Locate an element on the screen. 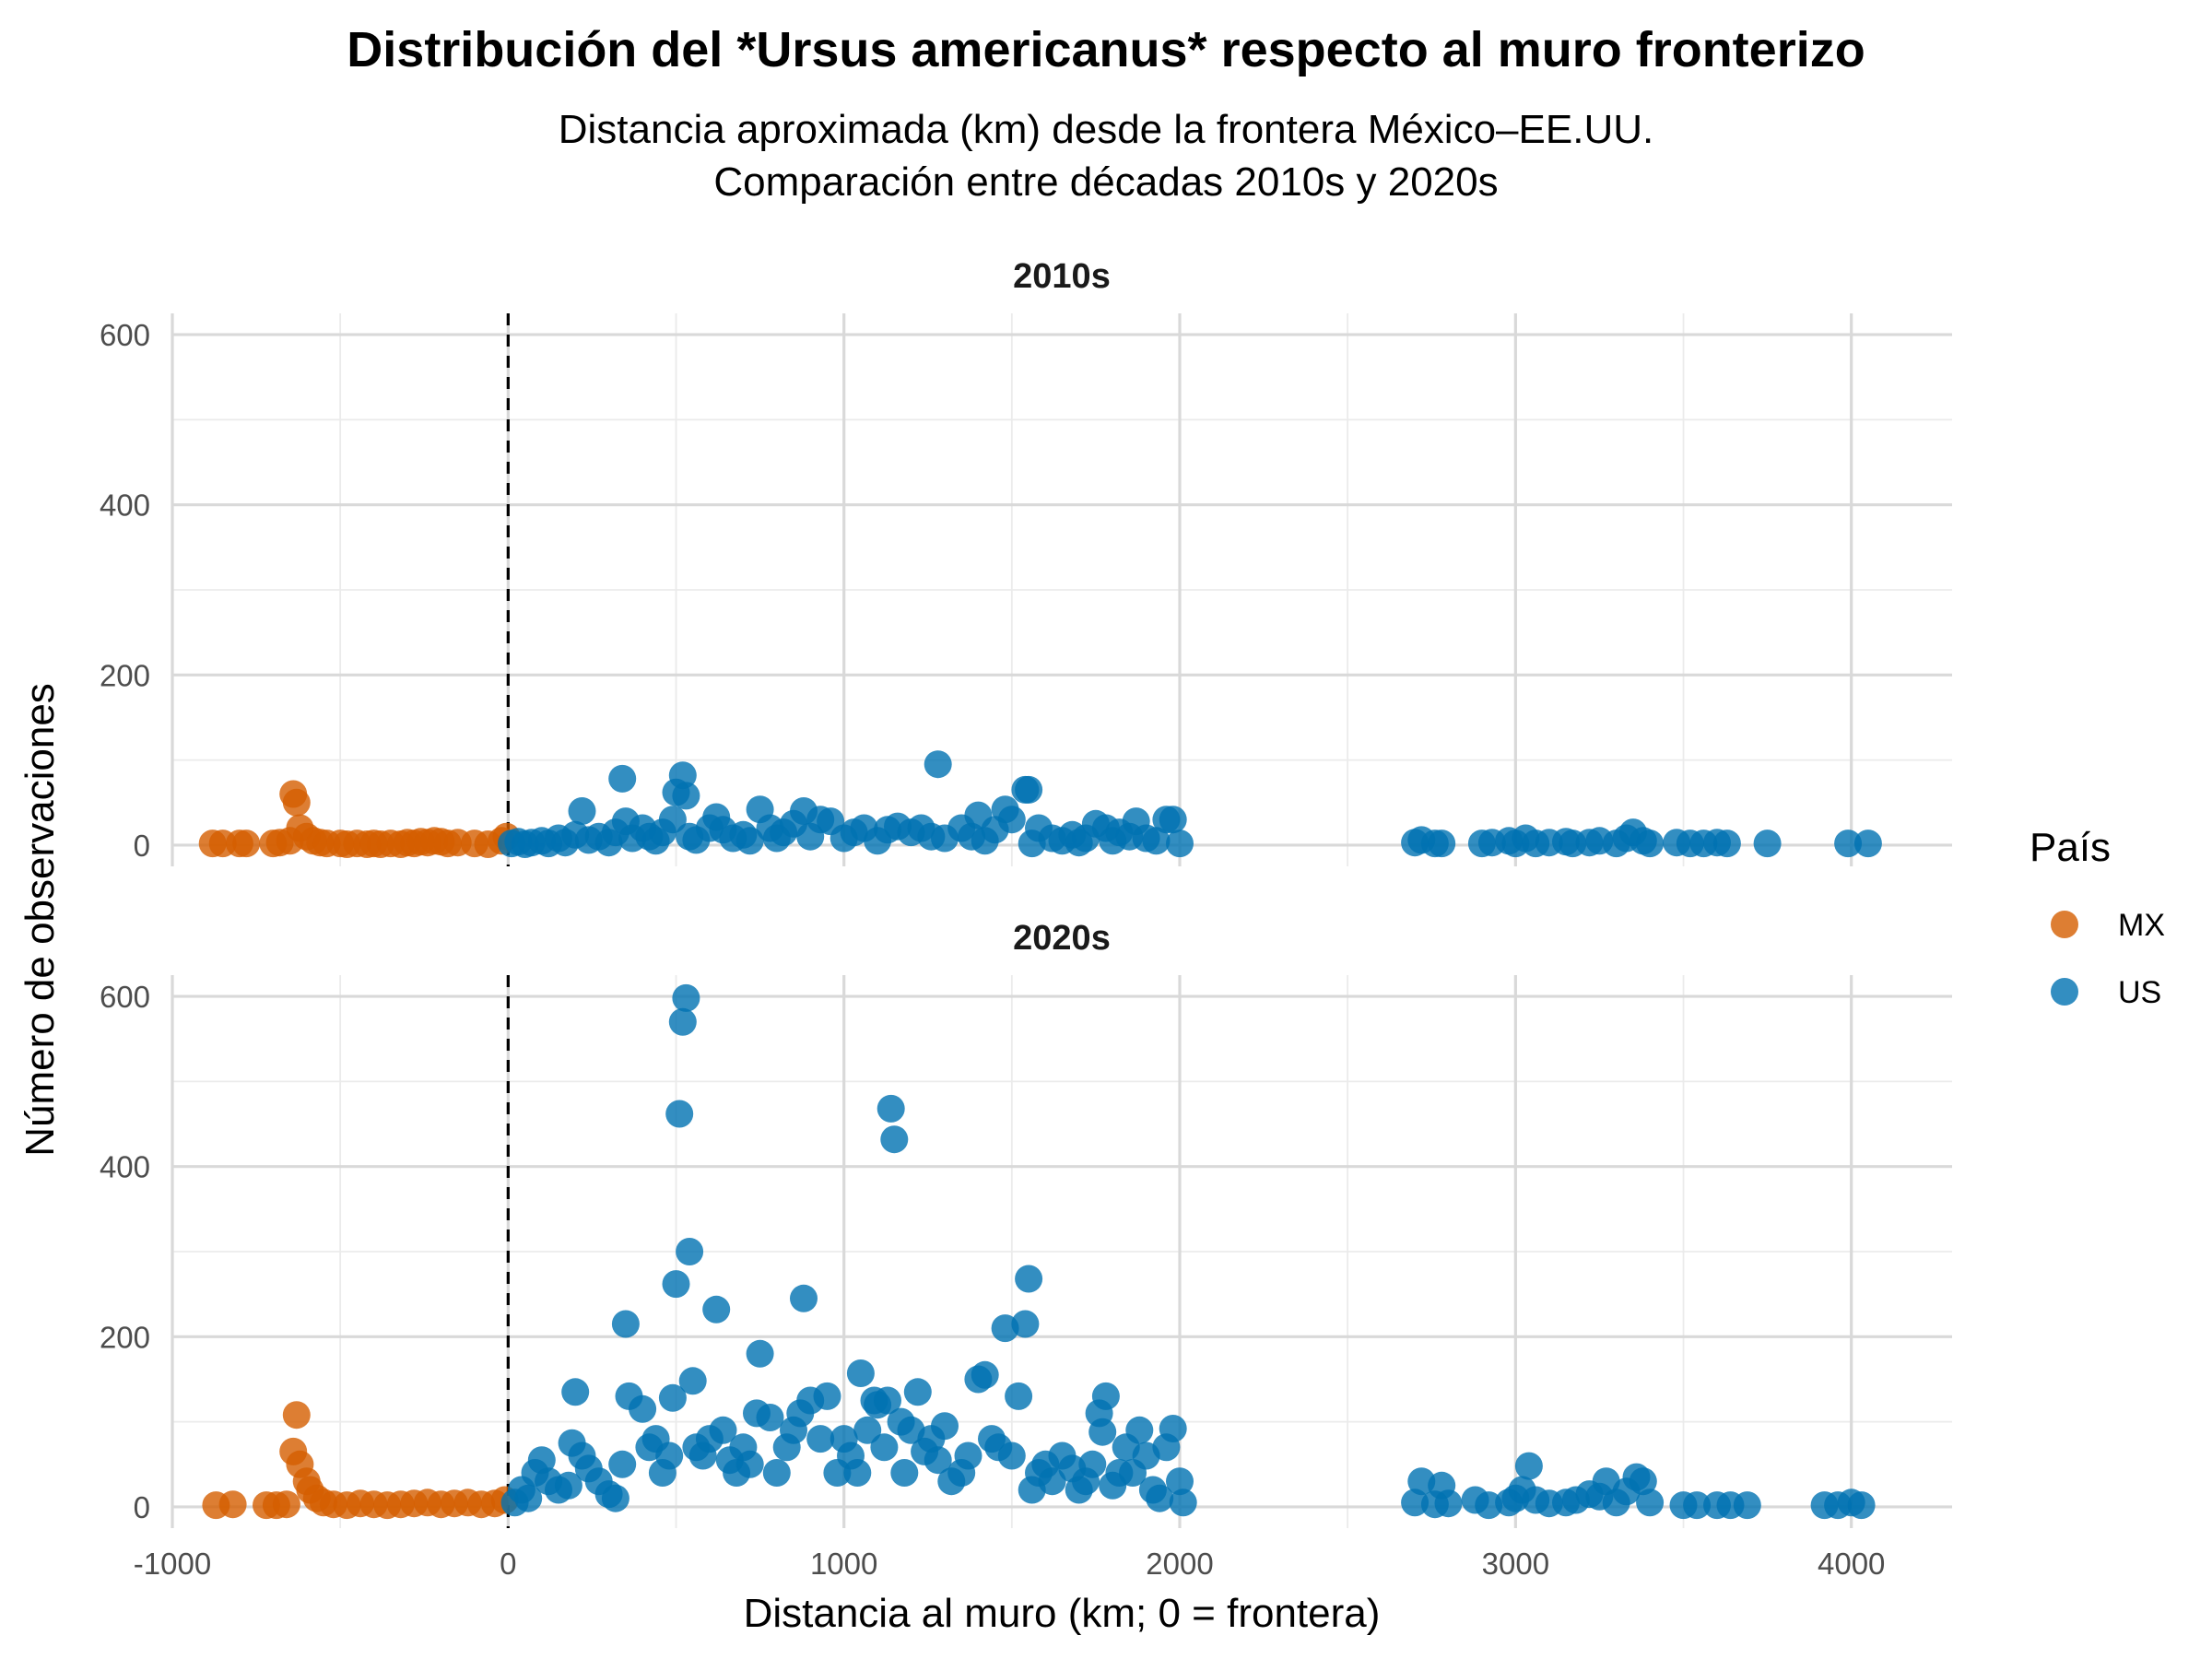  legend-key-us is located at coordinates (2064, 992).